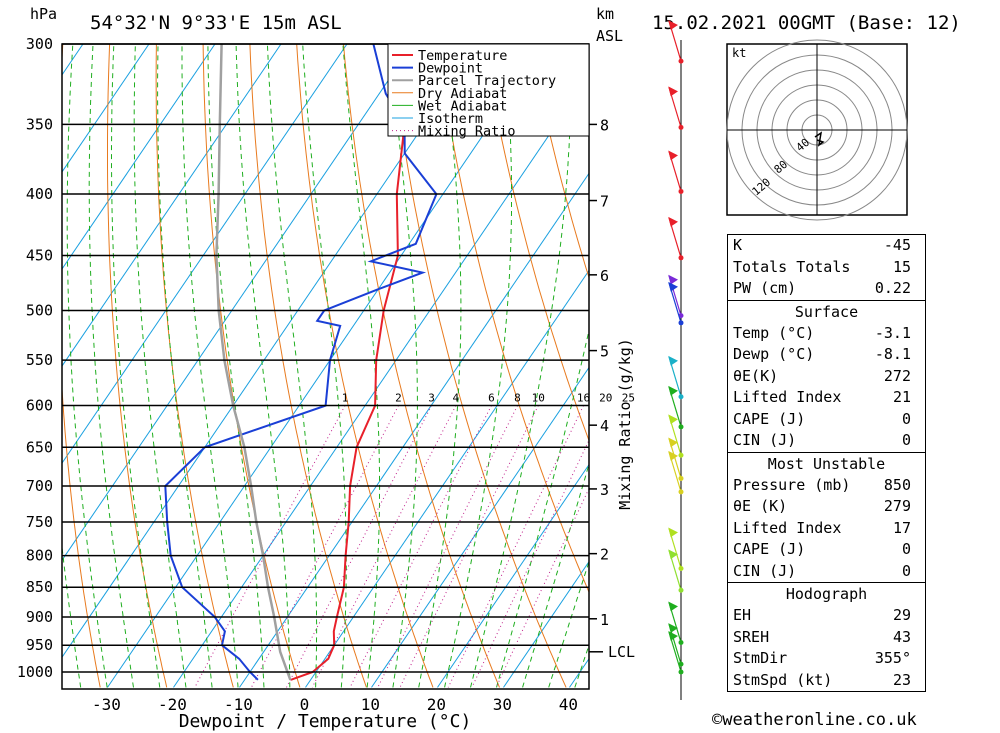 The height and width of the screenshot is (733, 1000). I want to click on surface-row: Lifted Index 21, so click(822, 397).